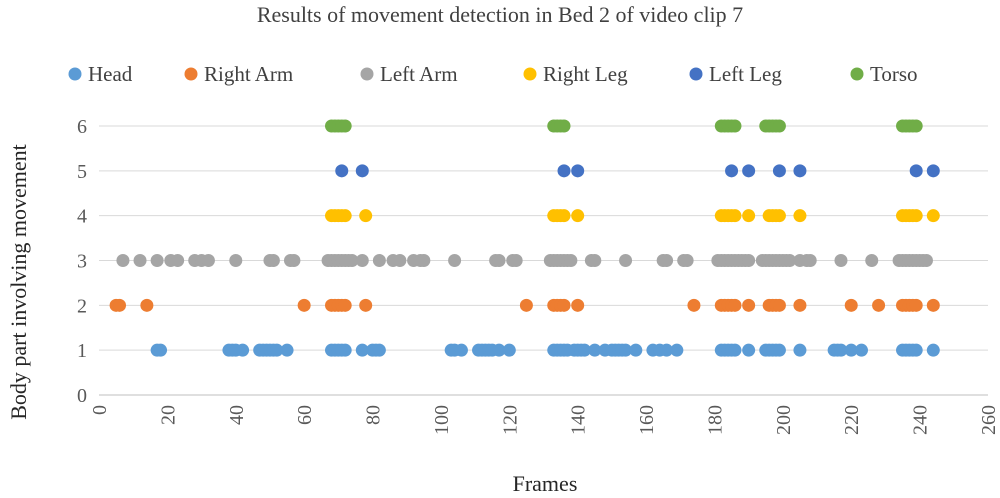 This screenshot has width=1000, height=498. I want to click on x-tick-label: 180, so click(715, 420).